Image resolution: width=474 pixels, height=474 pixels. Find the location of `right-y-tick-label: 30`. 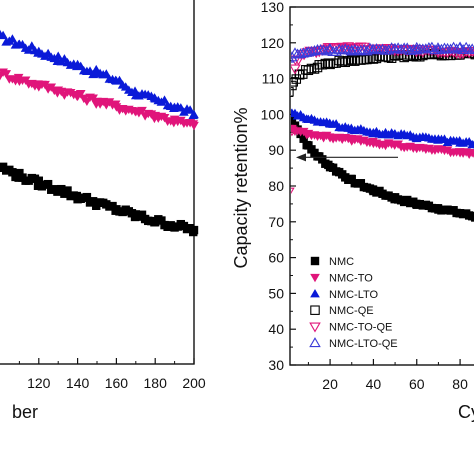

right-y-tick-label: 30 is located at coordinates (276, 365).